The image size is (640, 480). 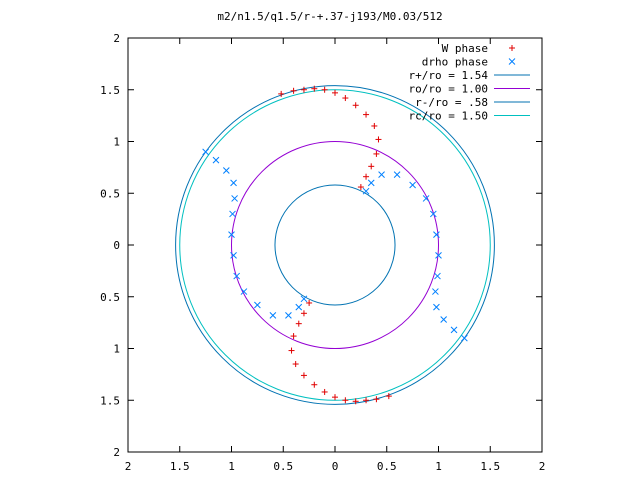 What do you see at coordinates (465, 48) in the screenshot?
I see `legend-label: W phase` at bounding box center [465, 48].